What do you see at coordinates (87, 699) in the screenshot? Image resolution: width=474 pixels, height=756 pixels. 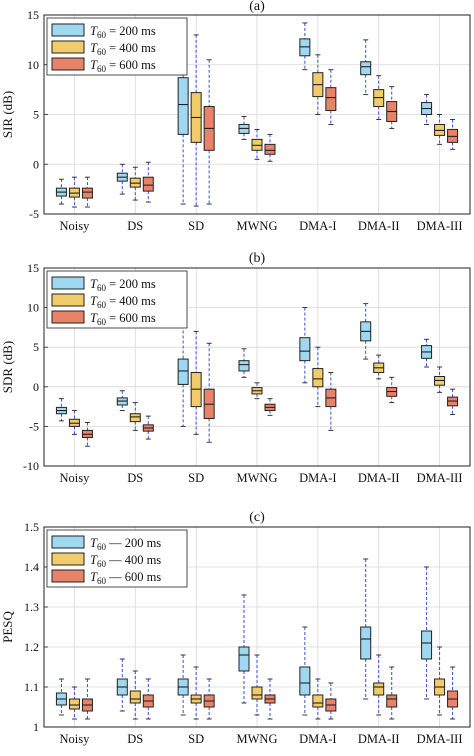 I see `box-noisy-s2` at bounding box center [87, 699].